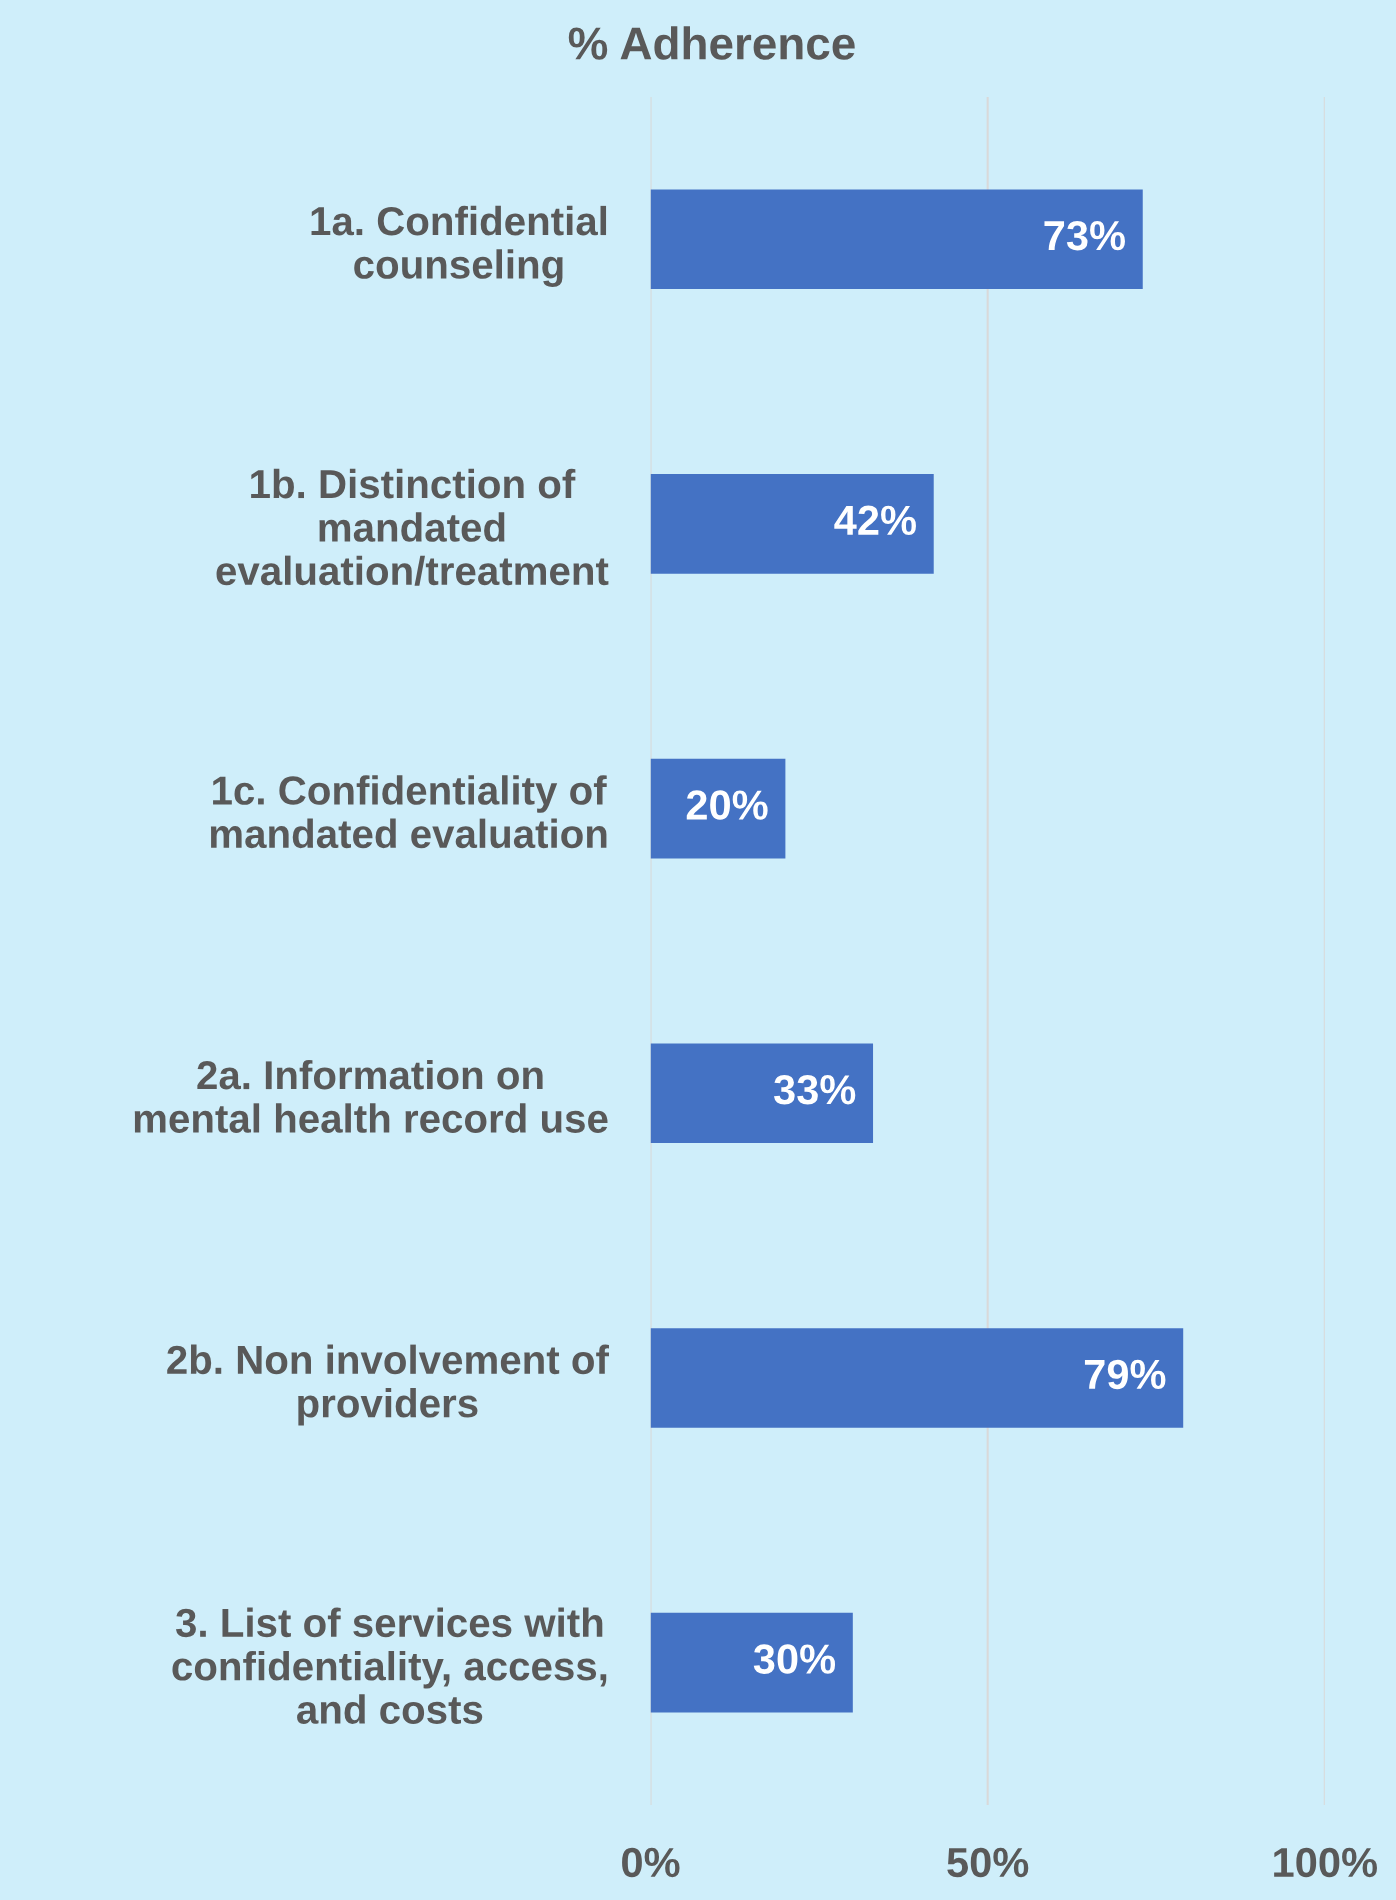 Image resolution: width=1396 pixels, height=1900 pixels. I want to click on x-tick-label: 0%, so click(651, 1862).